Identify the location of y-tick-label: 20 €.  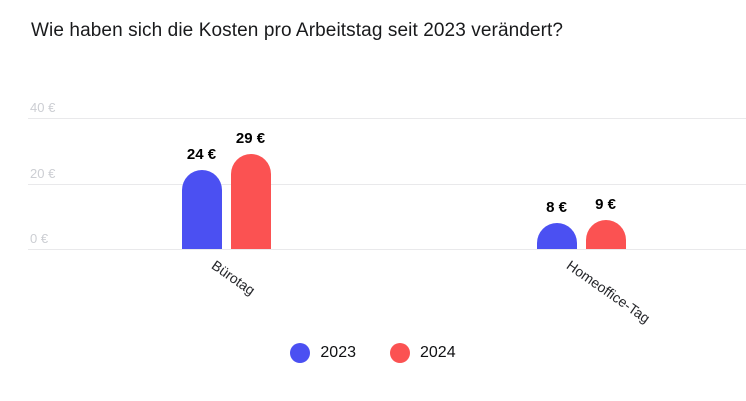
(43, 173).